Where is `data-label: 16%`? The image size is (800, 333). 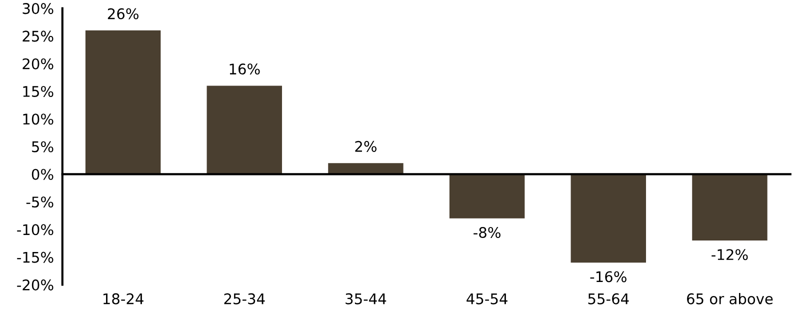
data-label: 16% is located at coordinates (245, 69).